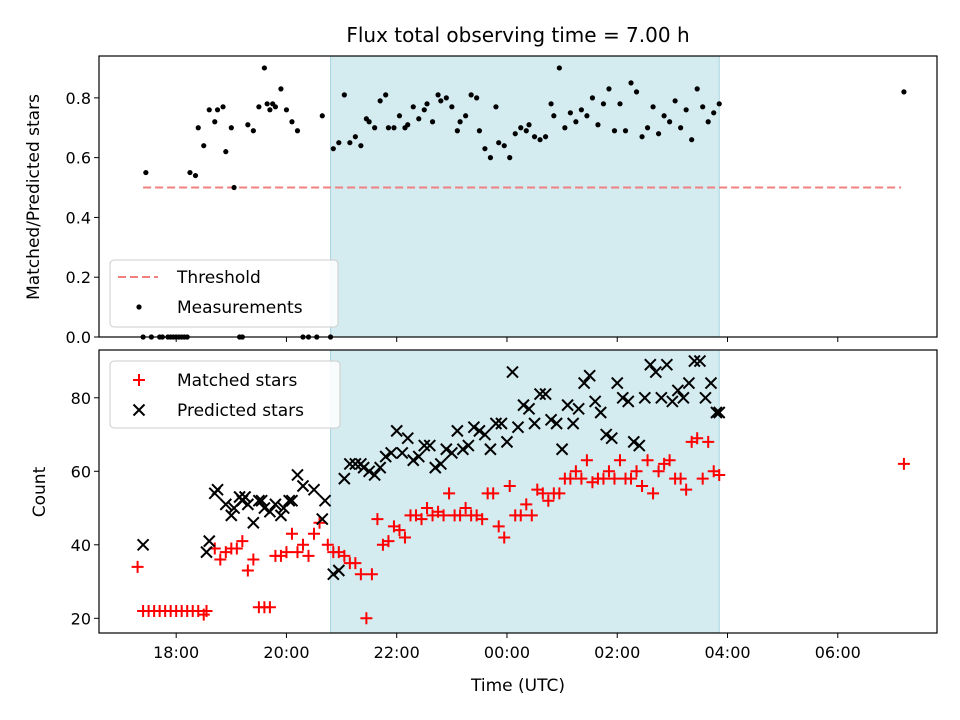 This screenshot has height=720, width=960. Describe the element at coordinates (139, 410) in the screenshot. I see `legend-predicted-swatch` at that location.